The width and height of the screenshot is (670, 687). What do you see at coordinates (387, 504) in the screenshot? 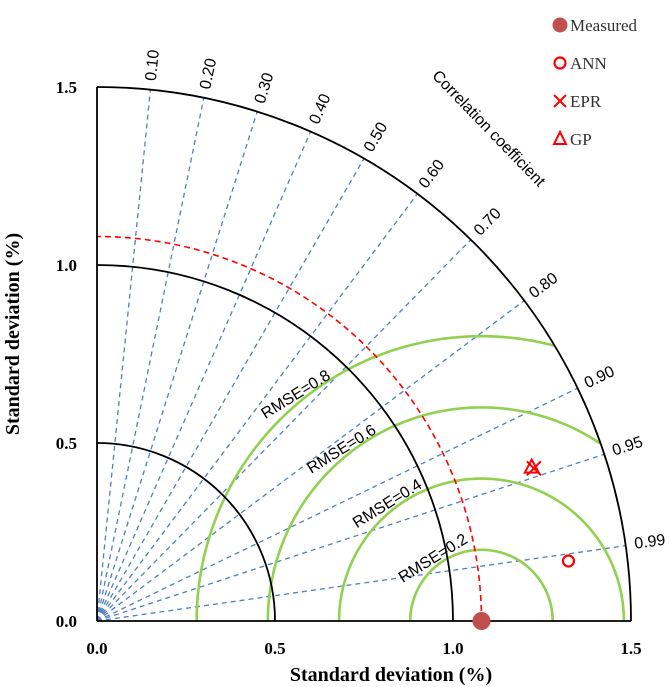
I see `rmse-label: RMSE=0.4` at bounding box center [387, 504].